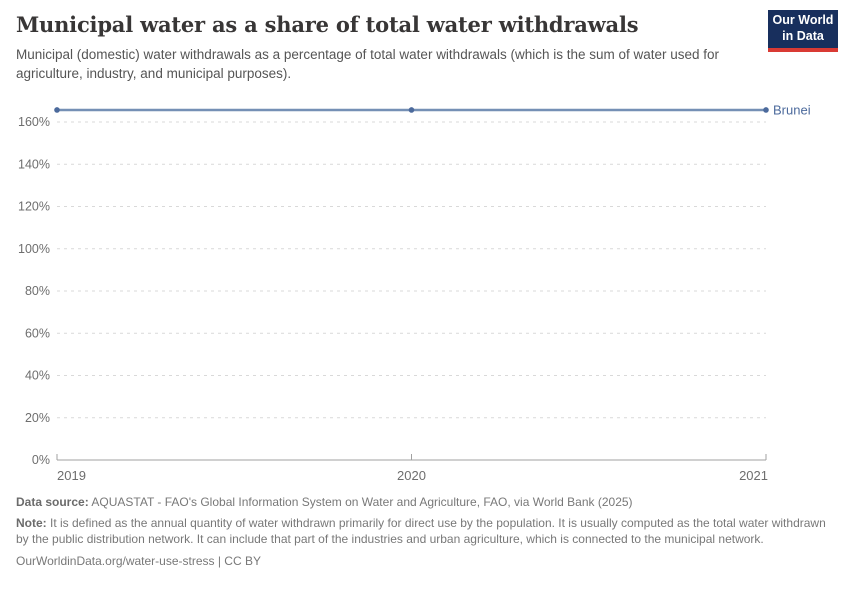 Image resolution: width=850 pixels, height=600 pixels. Describe the element at coordinates (411, 475) in the screenshot. I see `x-axis-tick-label: 2020` at that location.